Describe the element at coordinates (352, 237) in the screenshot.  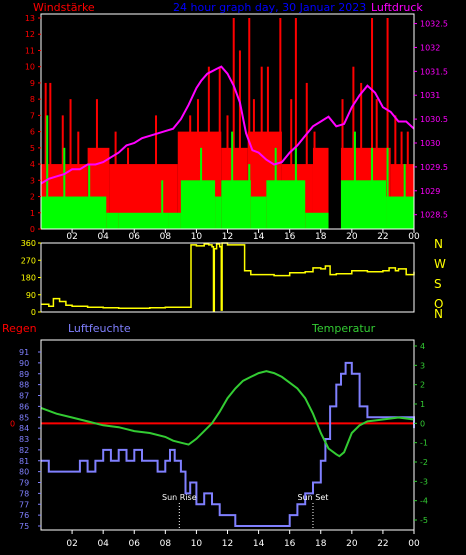
I see `x-tick-label: 20` at that location.